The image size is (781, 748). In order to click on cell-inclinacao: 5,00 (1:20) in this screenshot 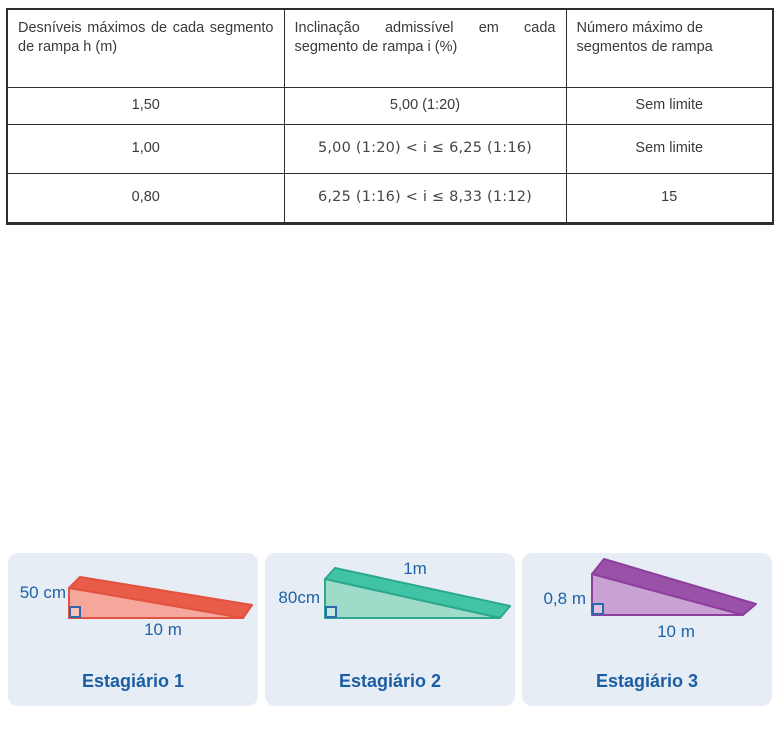, I will do `click(425, 105)`.